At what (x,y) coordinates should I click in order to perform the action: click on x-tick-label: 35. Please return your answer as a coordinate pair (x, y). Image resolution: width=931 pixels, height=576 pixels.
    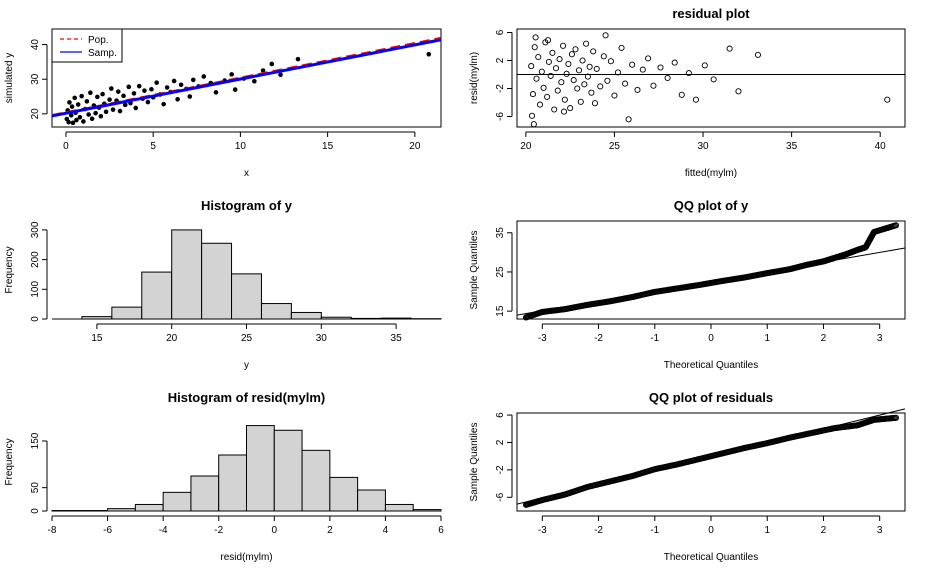
    Looking at the image, I should click on (792, 146).